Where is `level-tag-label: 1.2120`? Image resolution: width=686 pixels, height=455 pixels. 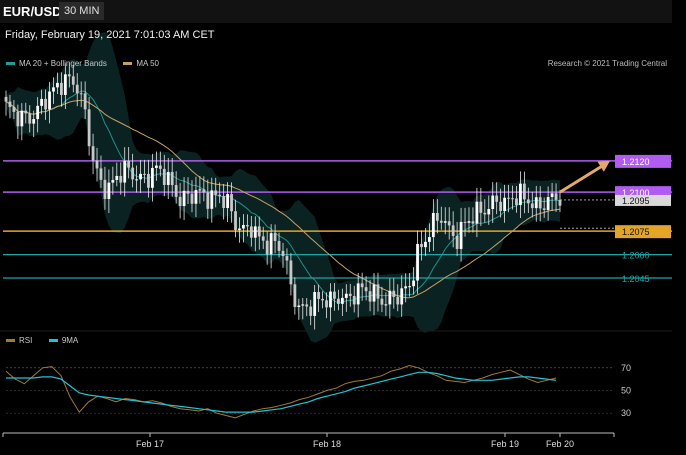 level-tag-label: 1.2120 is located at coordinates (636, 162).